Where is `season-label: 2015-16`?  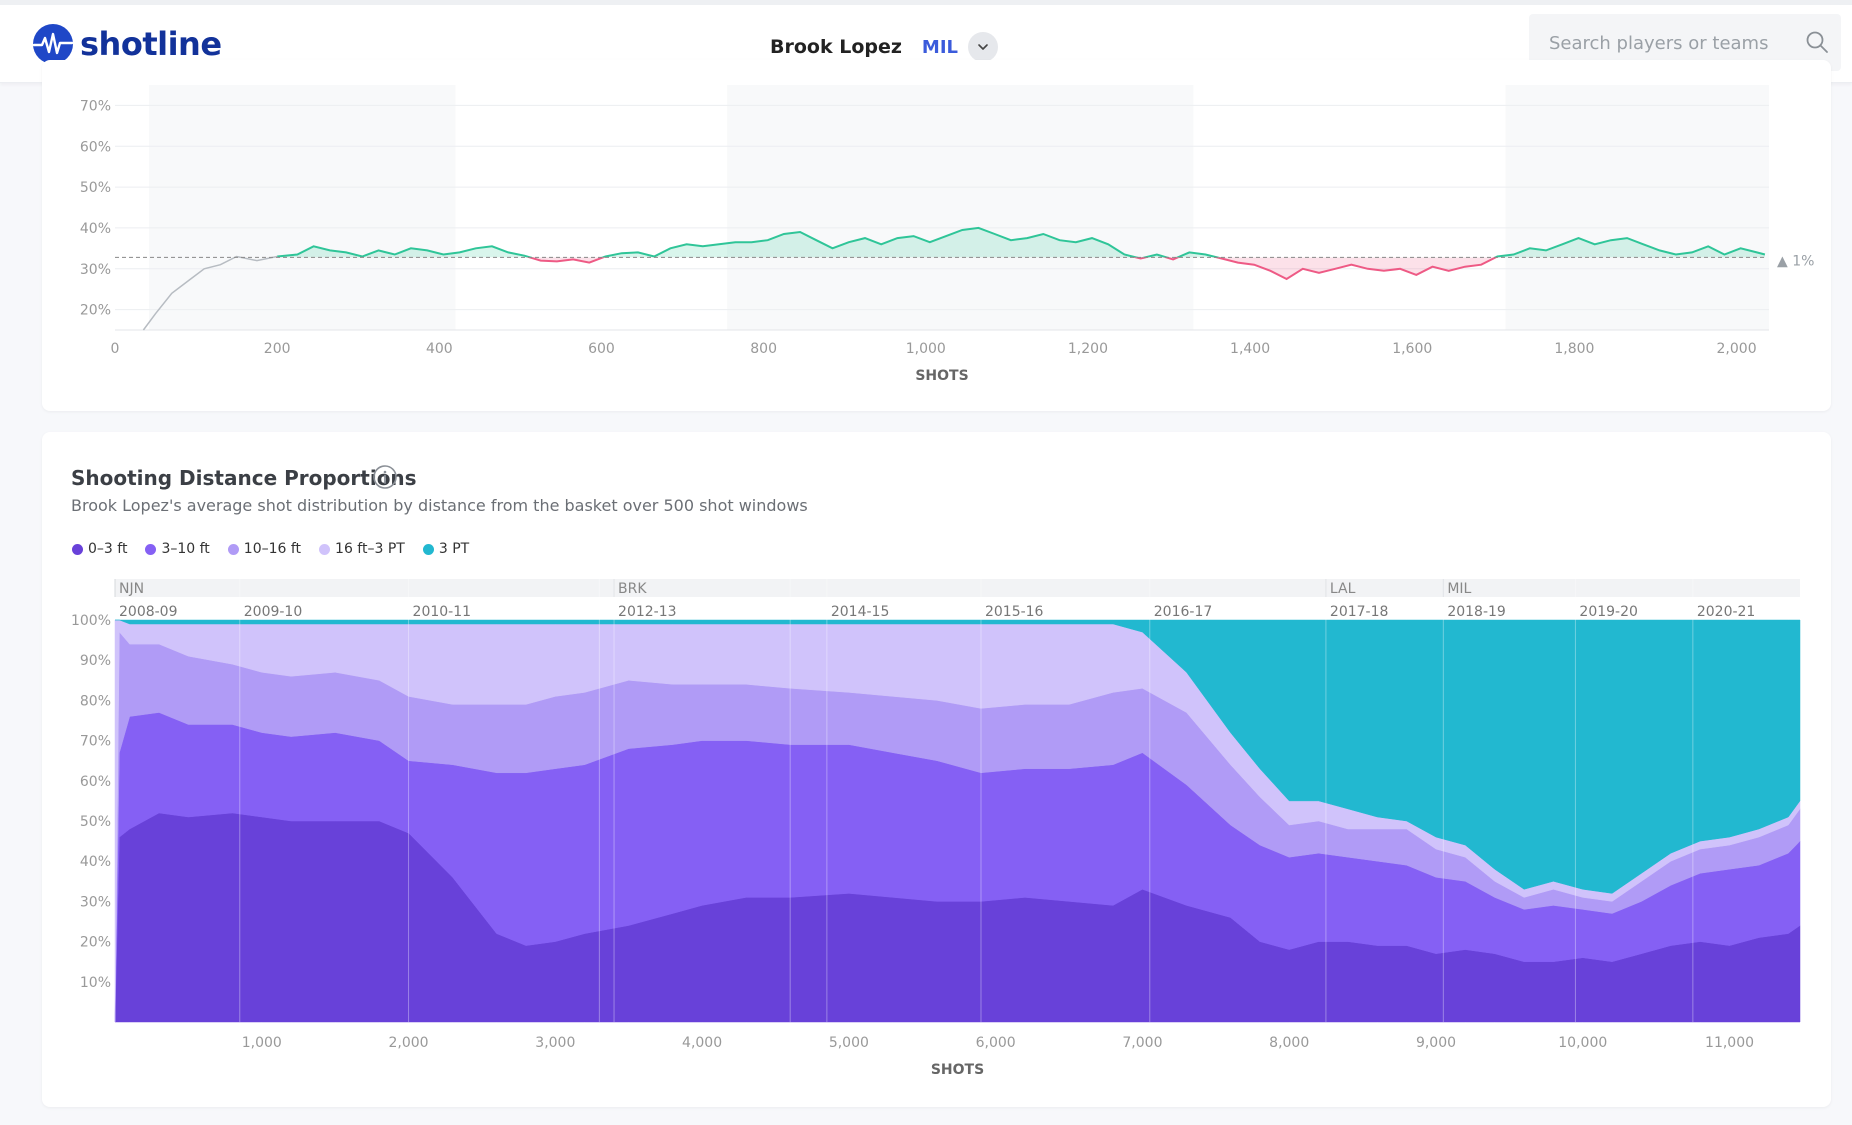 season-label: 2015-16 is located at coordinates (1014, 612).